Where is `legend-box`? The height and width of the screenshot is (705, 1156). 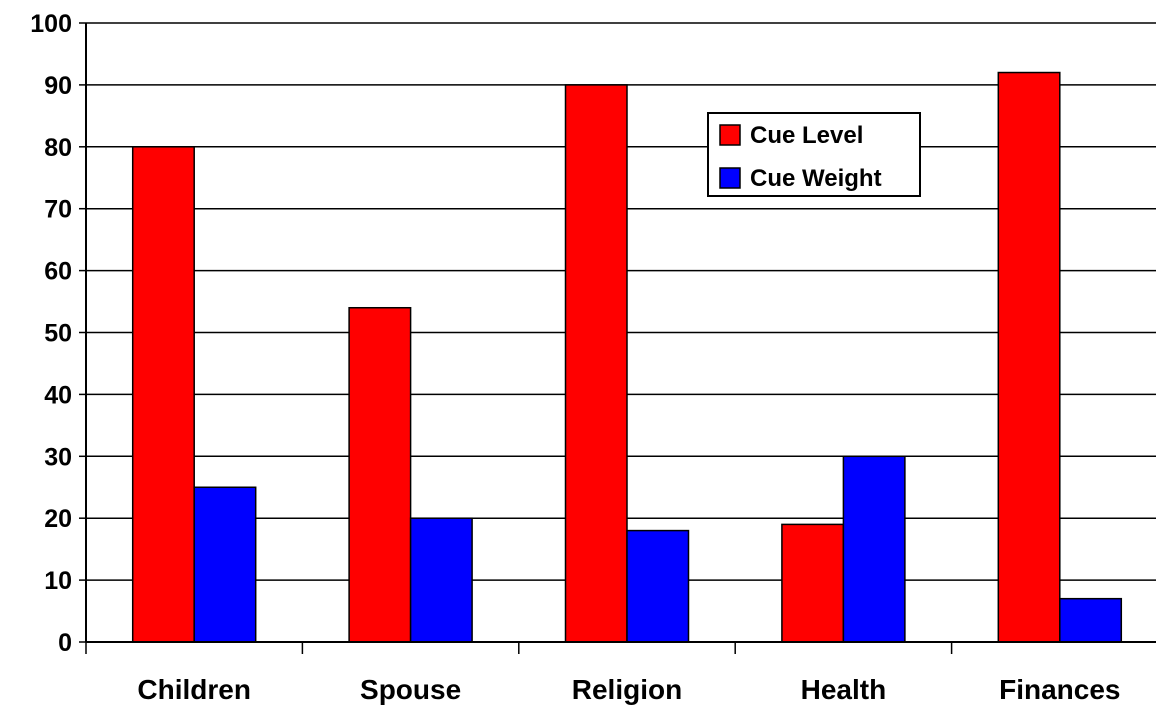
legend-box is located at coordinates (814, 154).